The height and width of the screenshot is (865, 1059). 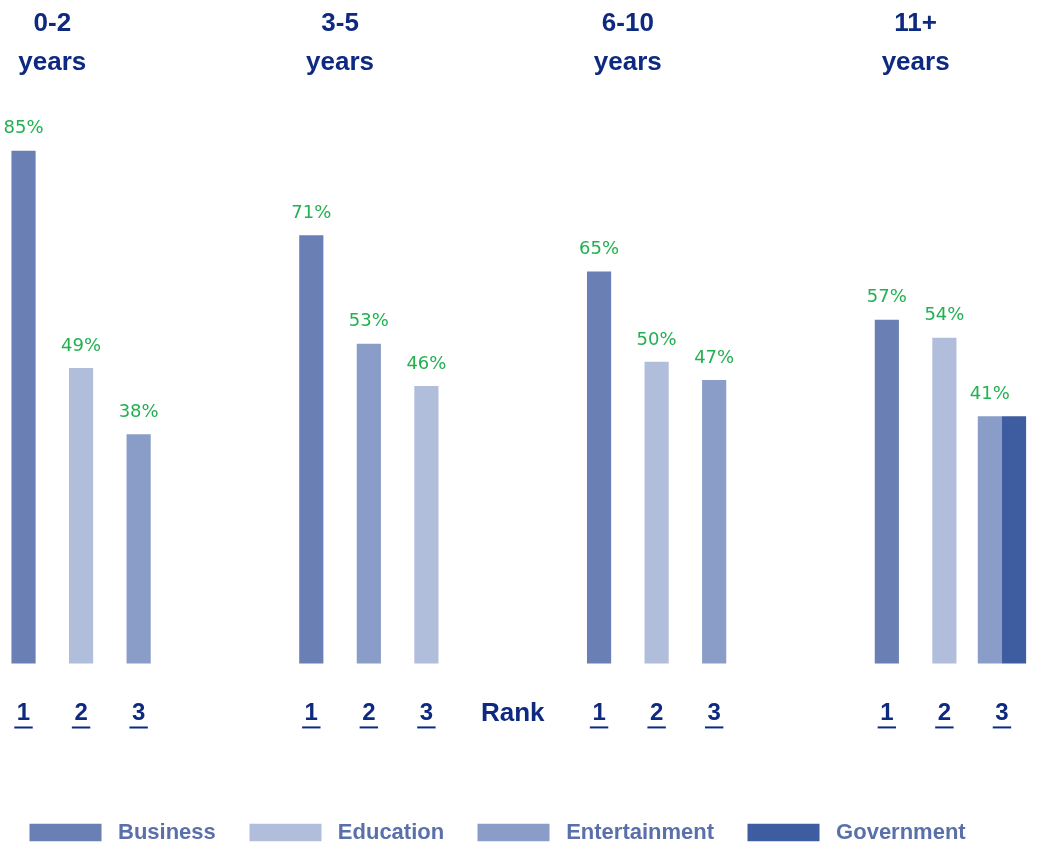 I want to click on data-label: 57%, so click(x=886, y=296).